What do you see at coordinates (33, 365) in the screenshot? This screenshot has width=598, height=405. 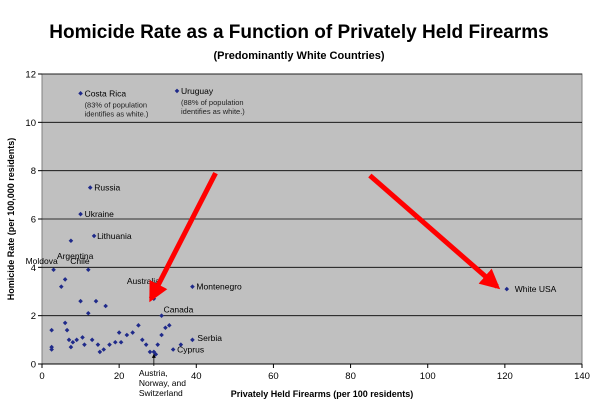 I see `y-tick-label: 0` at bounding box center [33, 365].